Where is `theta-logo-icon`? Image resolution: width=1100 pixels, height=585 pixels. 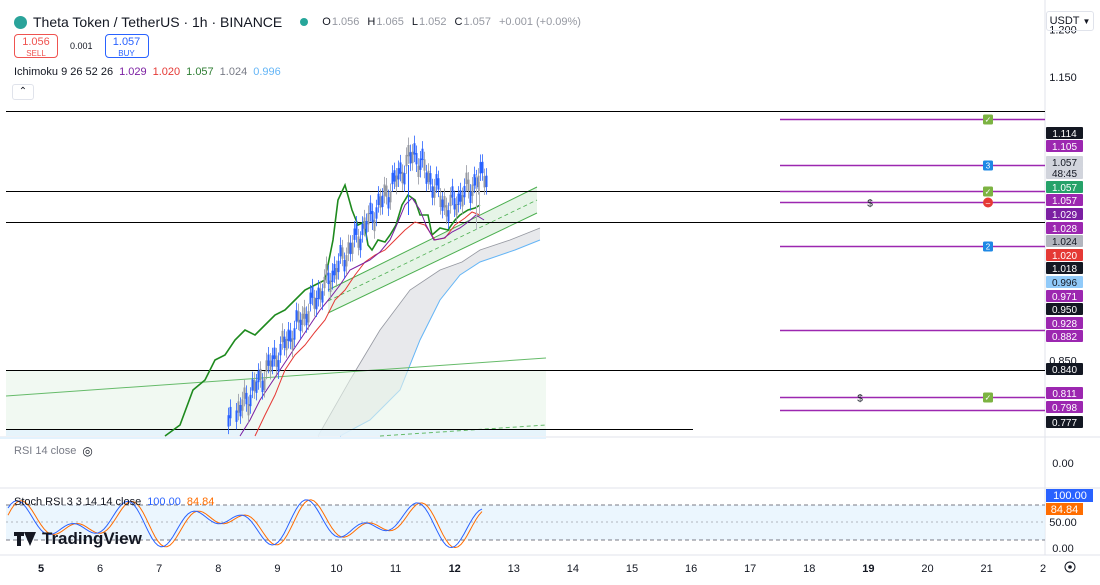 theta-logo-icon is located at coordinates (20, 22).